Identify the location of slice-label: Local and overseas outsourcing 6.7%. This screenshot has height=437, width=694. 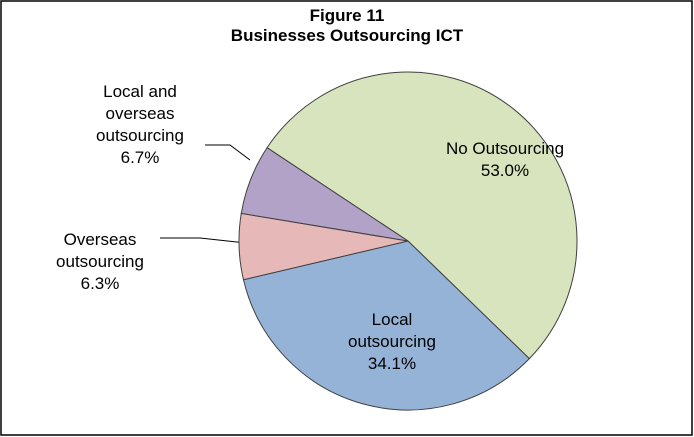
(140, 125).